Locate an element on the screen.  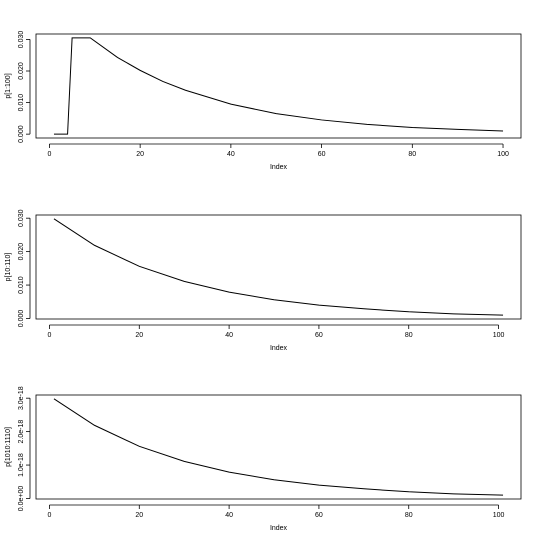
y-tick-label: 1.0e-18 is located at coordinates (21, 465).